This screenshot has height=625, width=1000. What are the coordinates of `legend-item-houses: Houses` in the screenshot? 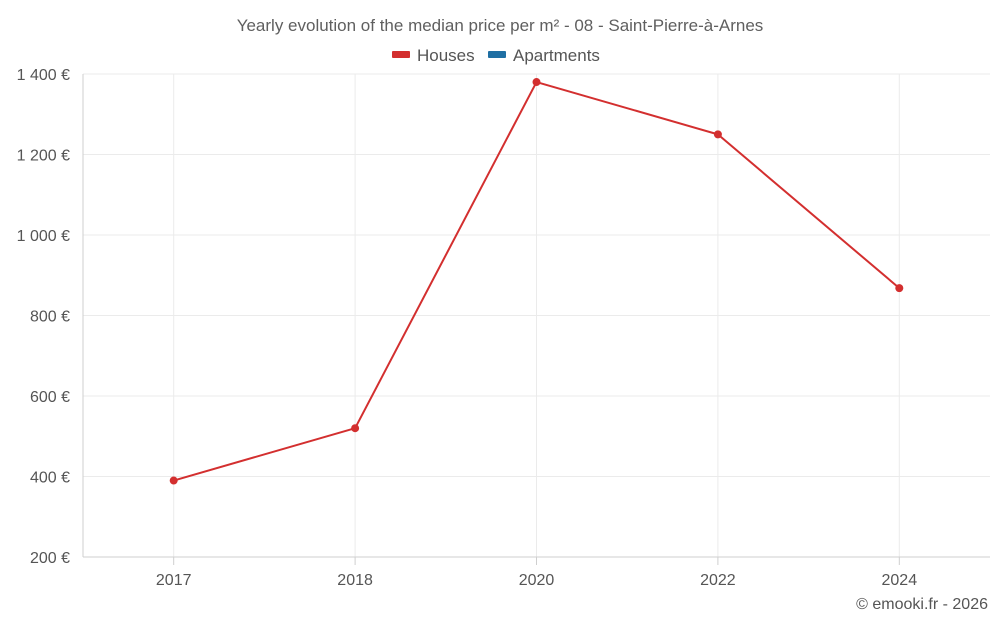 It's located at (433, 55).